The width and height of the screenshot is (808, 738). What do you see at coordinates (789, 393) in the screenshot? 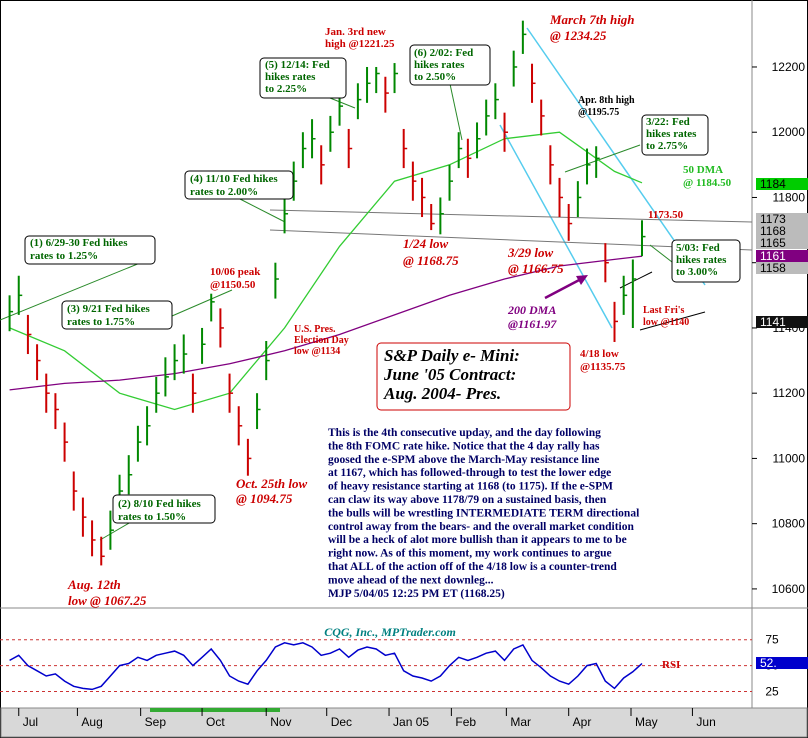
I see `y-tick-label: 11200` at bounding box center [789, 393].